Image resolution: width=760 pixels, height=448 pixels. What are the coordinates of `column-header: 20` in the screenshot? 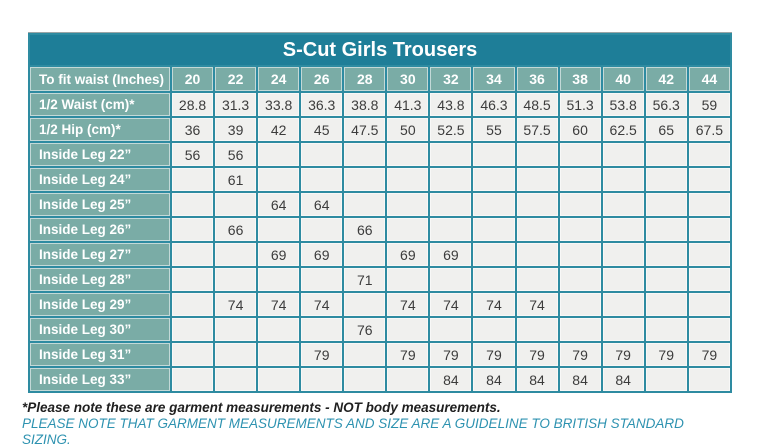 It's located at (193, 79).